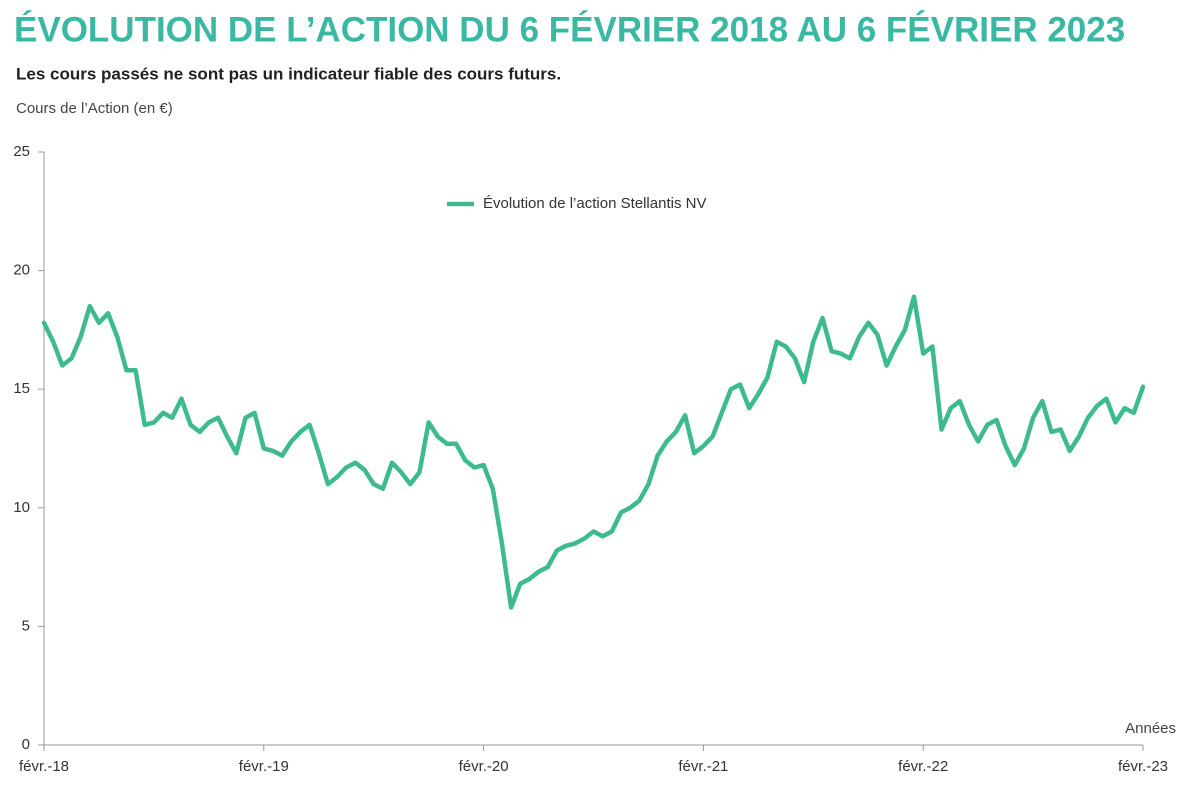  I want to click on legend-label: Évolution de l’action Stellantis NV, so click(594, 203).